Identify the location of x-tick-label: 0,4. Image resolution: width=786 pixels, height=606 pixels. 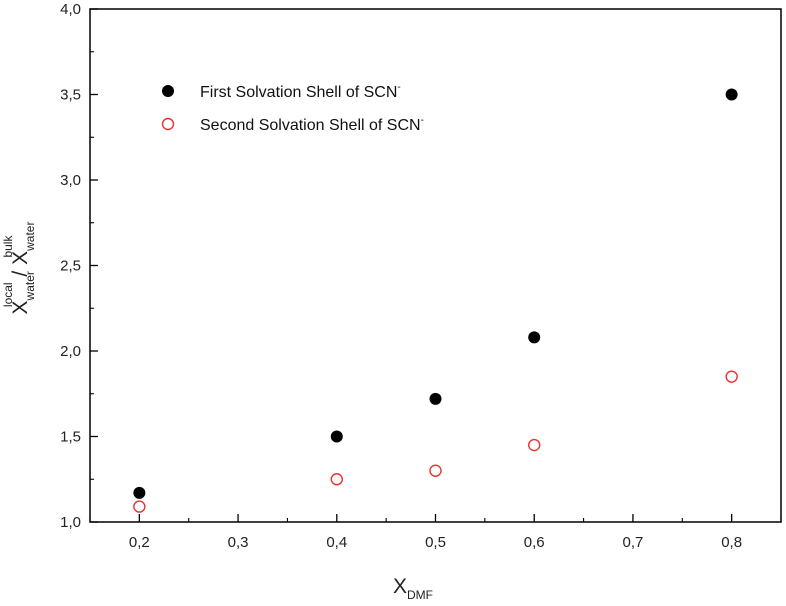
(336, 542).